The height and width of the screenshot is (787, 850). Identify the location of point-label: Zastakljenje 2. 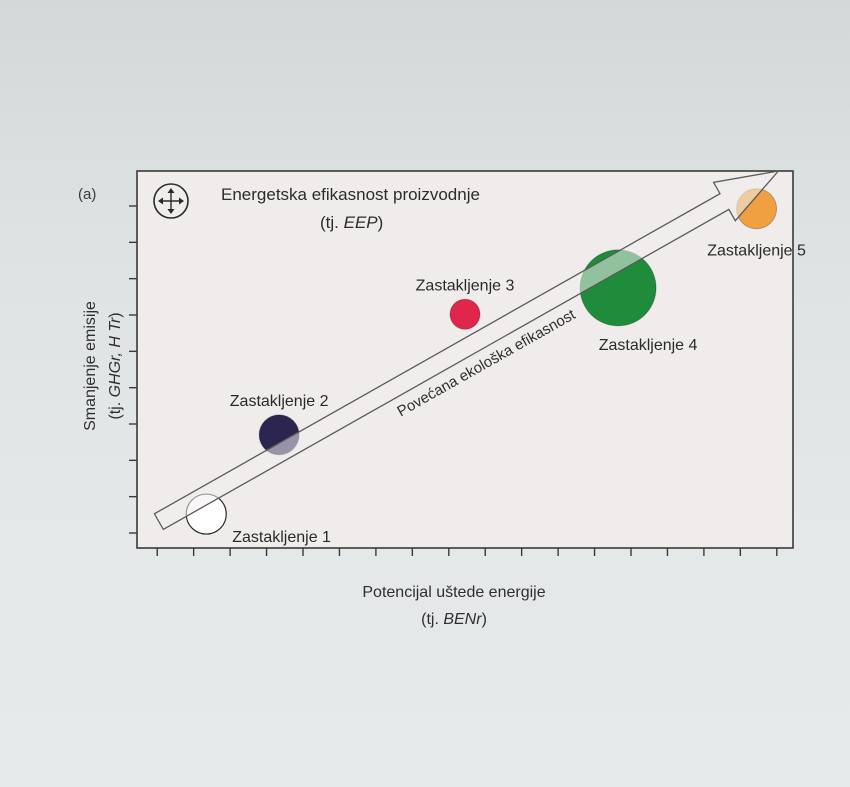
(279, 401).